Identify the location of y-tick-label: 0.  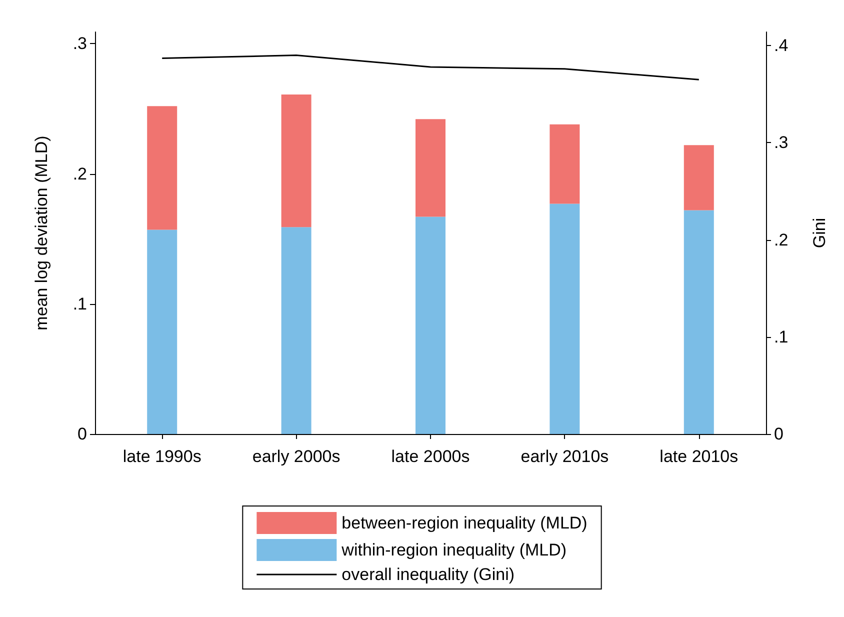
(82, 434).